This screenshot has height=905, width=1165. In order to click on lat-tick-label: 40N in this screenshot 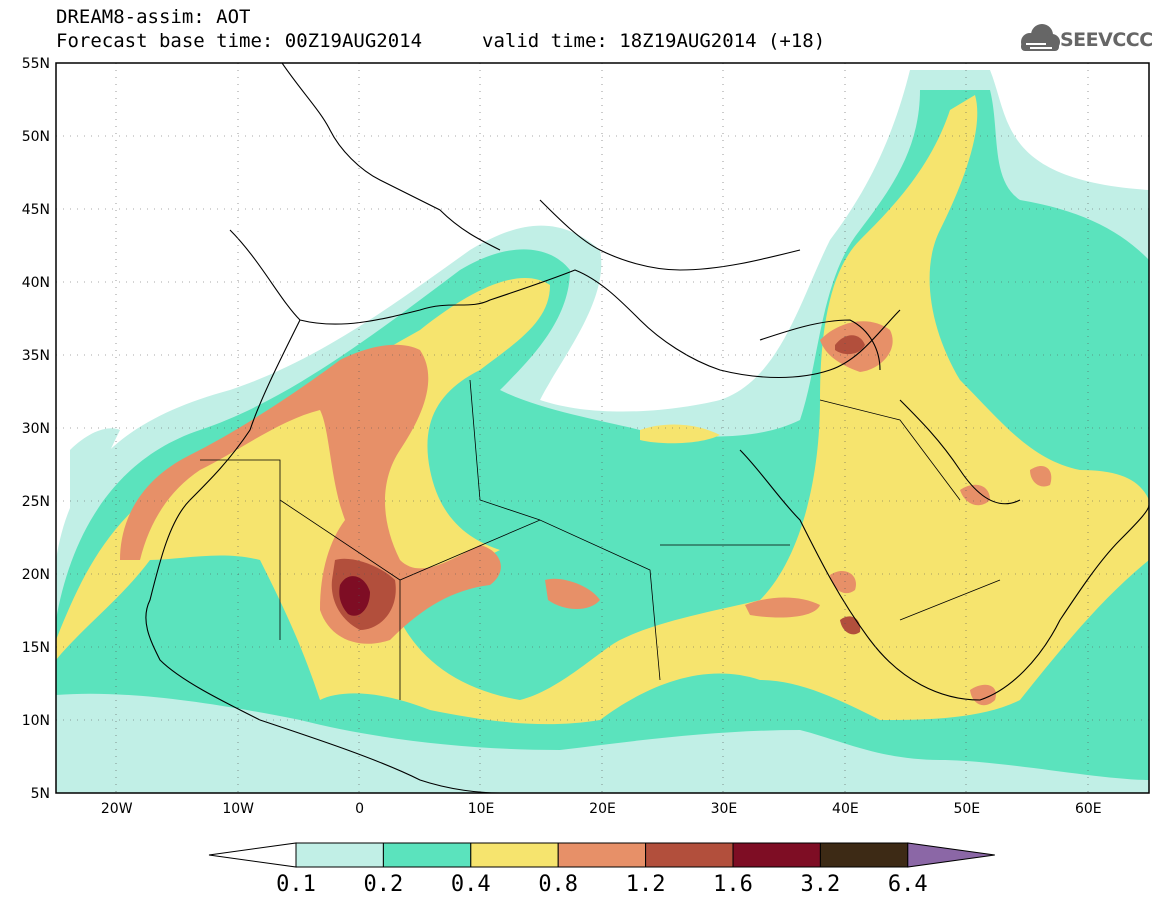, I will do `click(36, 283)`.